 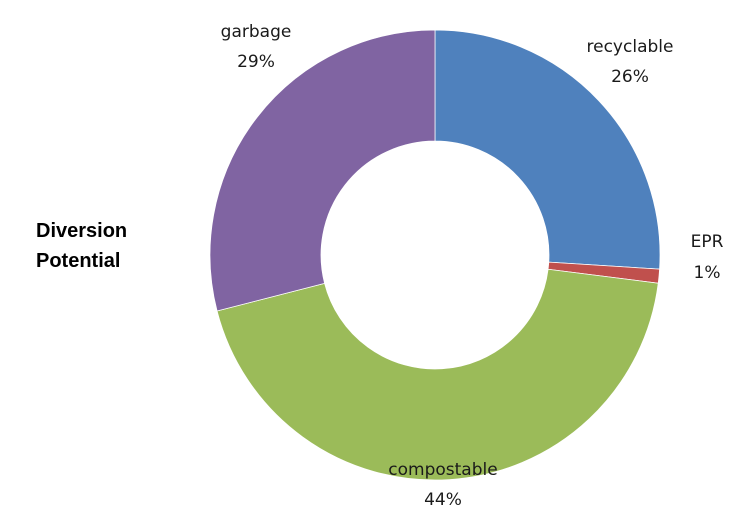 What do you see at coordinates (78, 261) in the screenshot?
I see `chart-title-line-2: Potential` at bounding box center [78, 261].